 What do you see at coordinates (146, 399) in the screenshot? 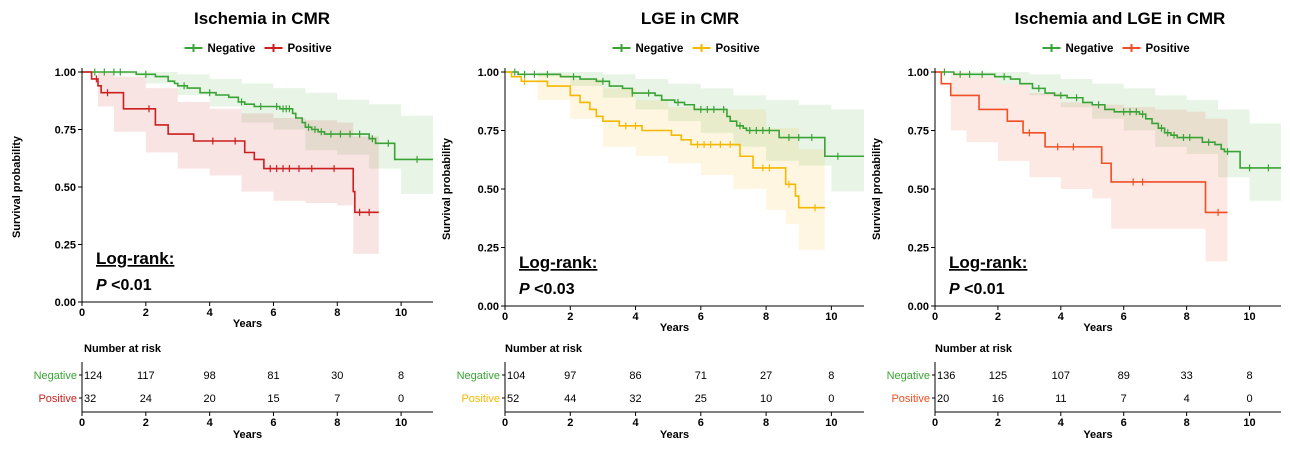
I see `risk-count: 24` at bounding box center [146, 399].